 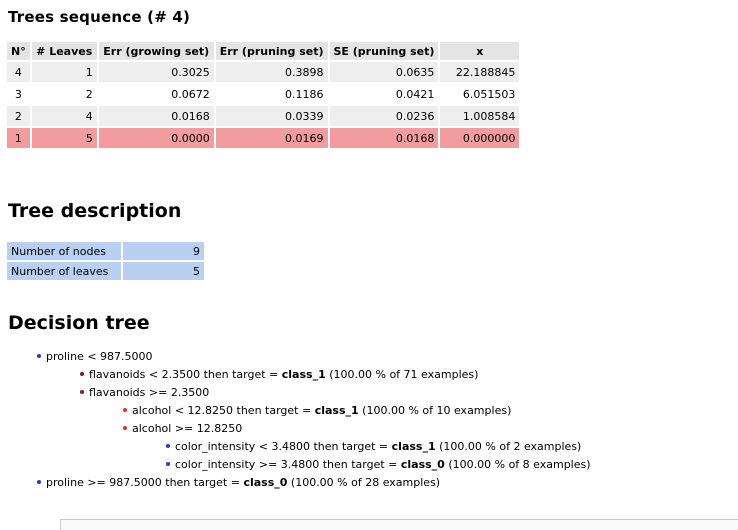 What do you see at coordinates (18, 116) in the screenshot?
I see `cell-n: 2` at bounding box center [18, 116].